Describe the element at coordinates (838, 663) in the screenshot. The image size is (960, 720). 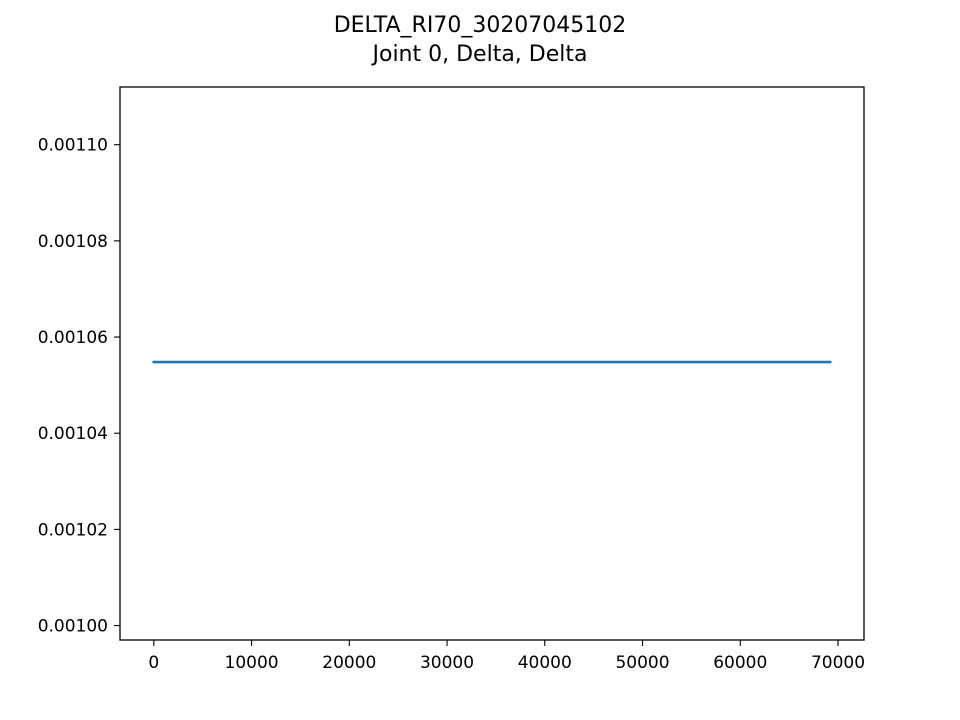
I see `x-tick-label: 70000` at that location.